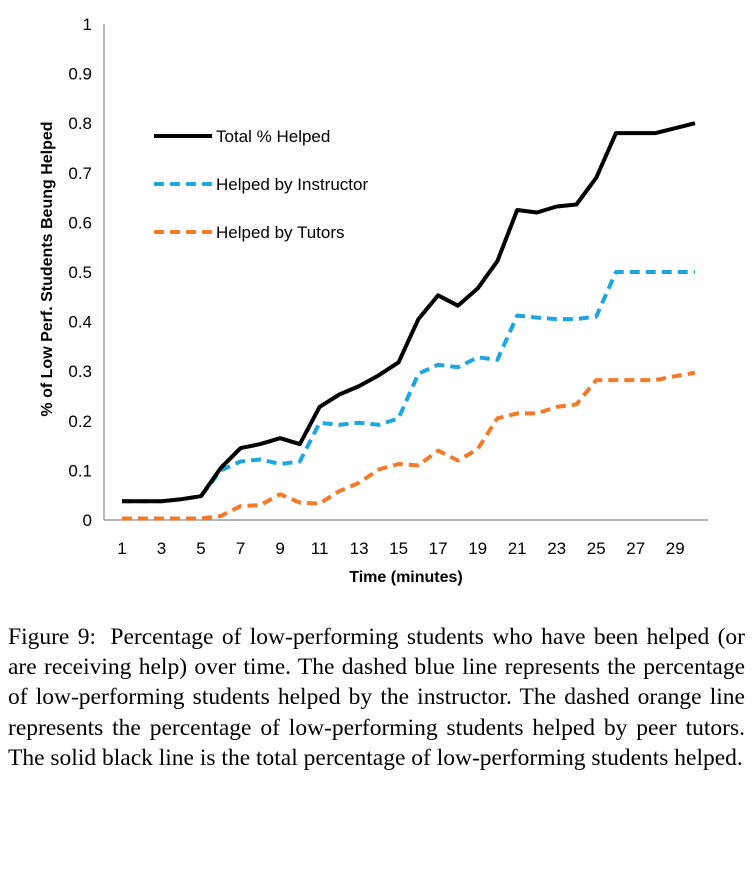 This screenshot has width=753, height=890. What do you see at coordinates (87, 24) in the screenshot?
I see `y-tick-label: 1` at bounding box center [87, 24].